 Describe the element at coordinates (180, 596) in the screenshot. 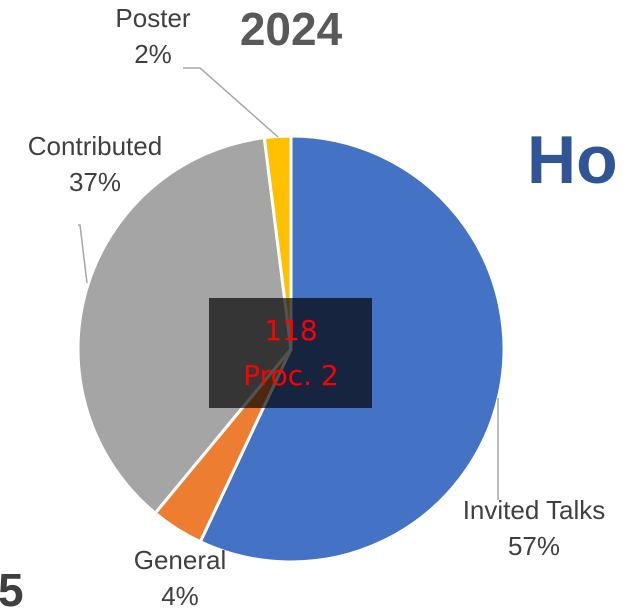

I see `slice-value-label: 4%` at that location.